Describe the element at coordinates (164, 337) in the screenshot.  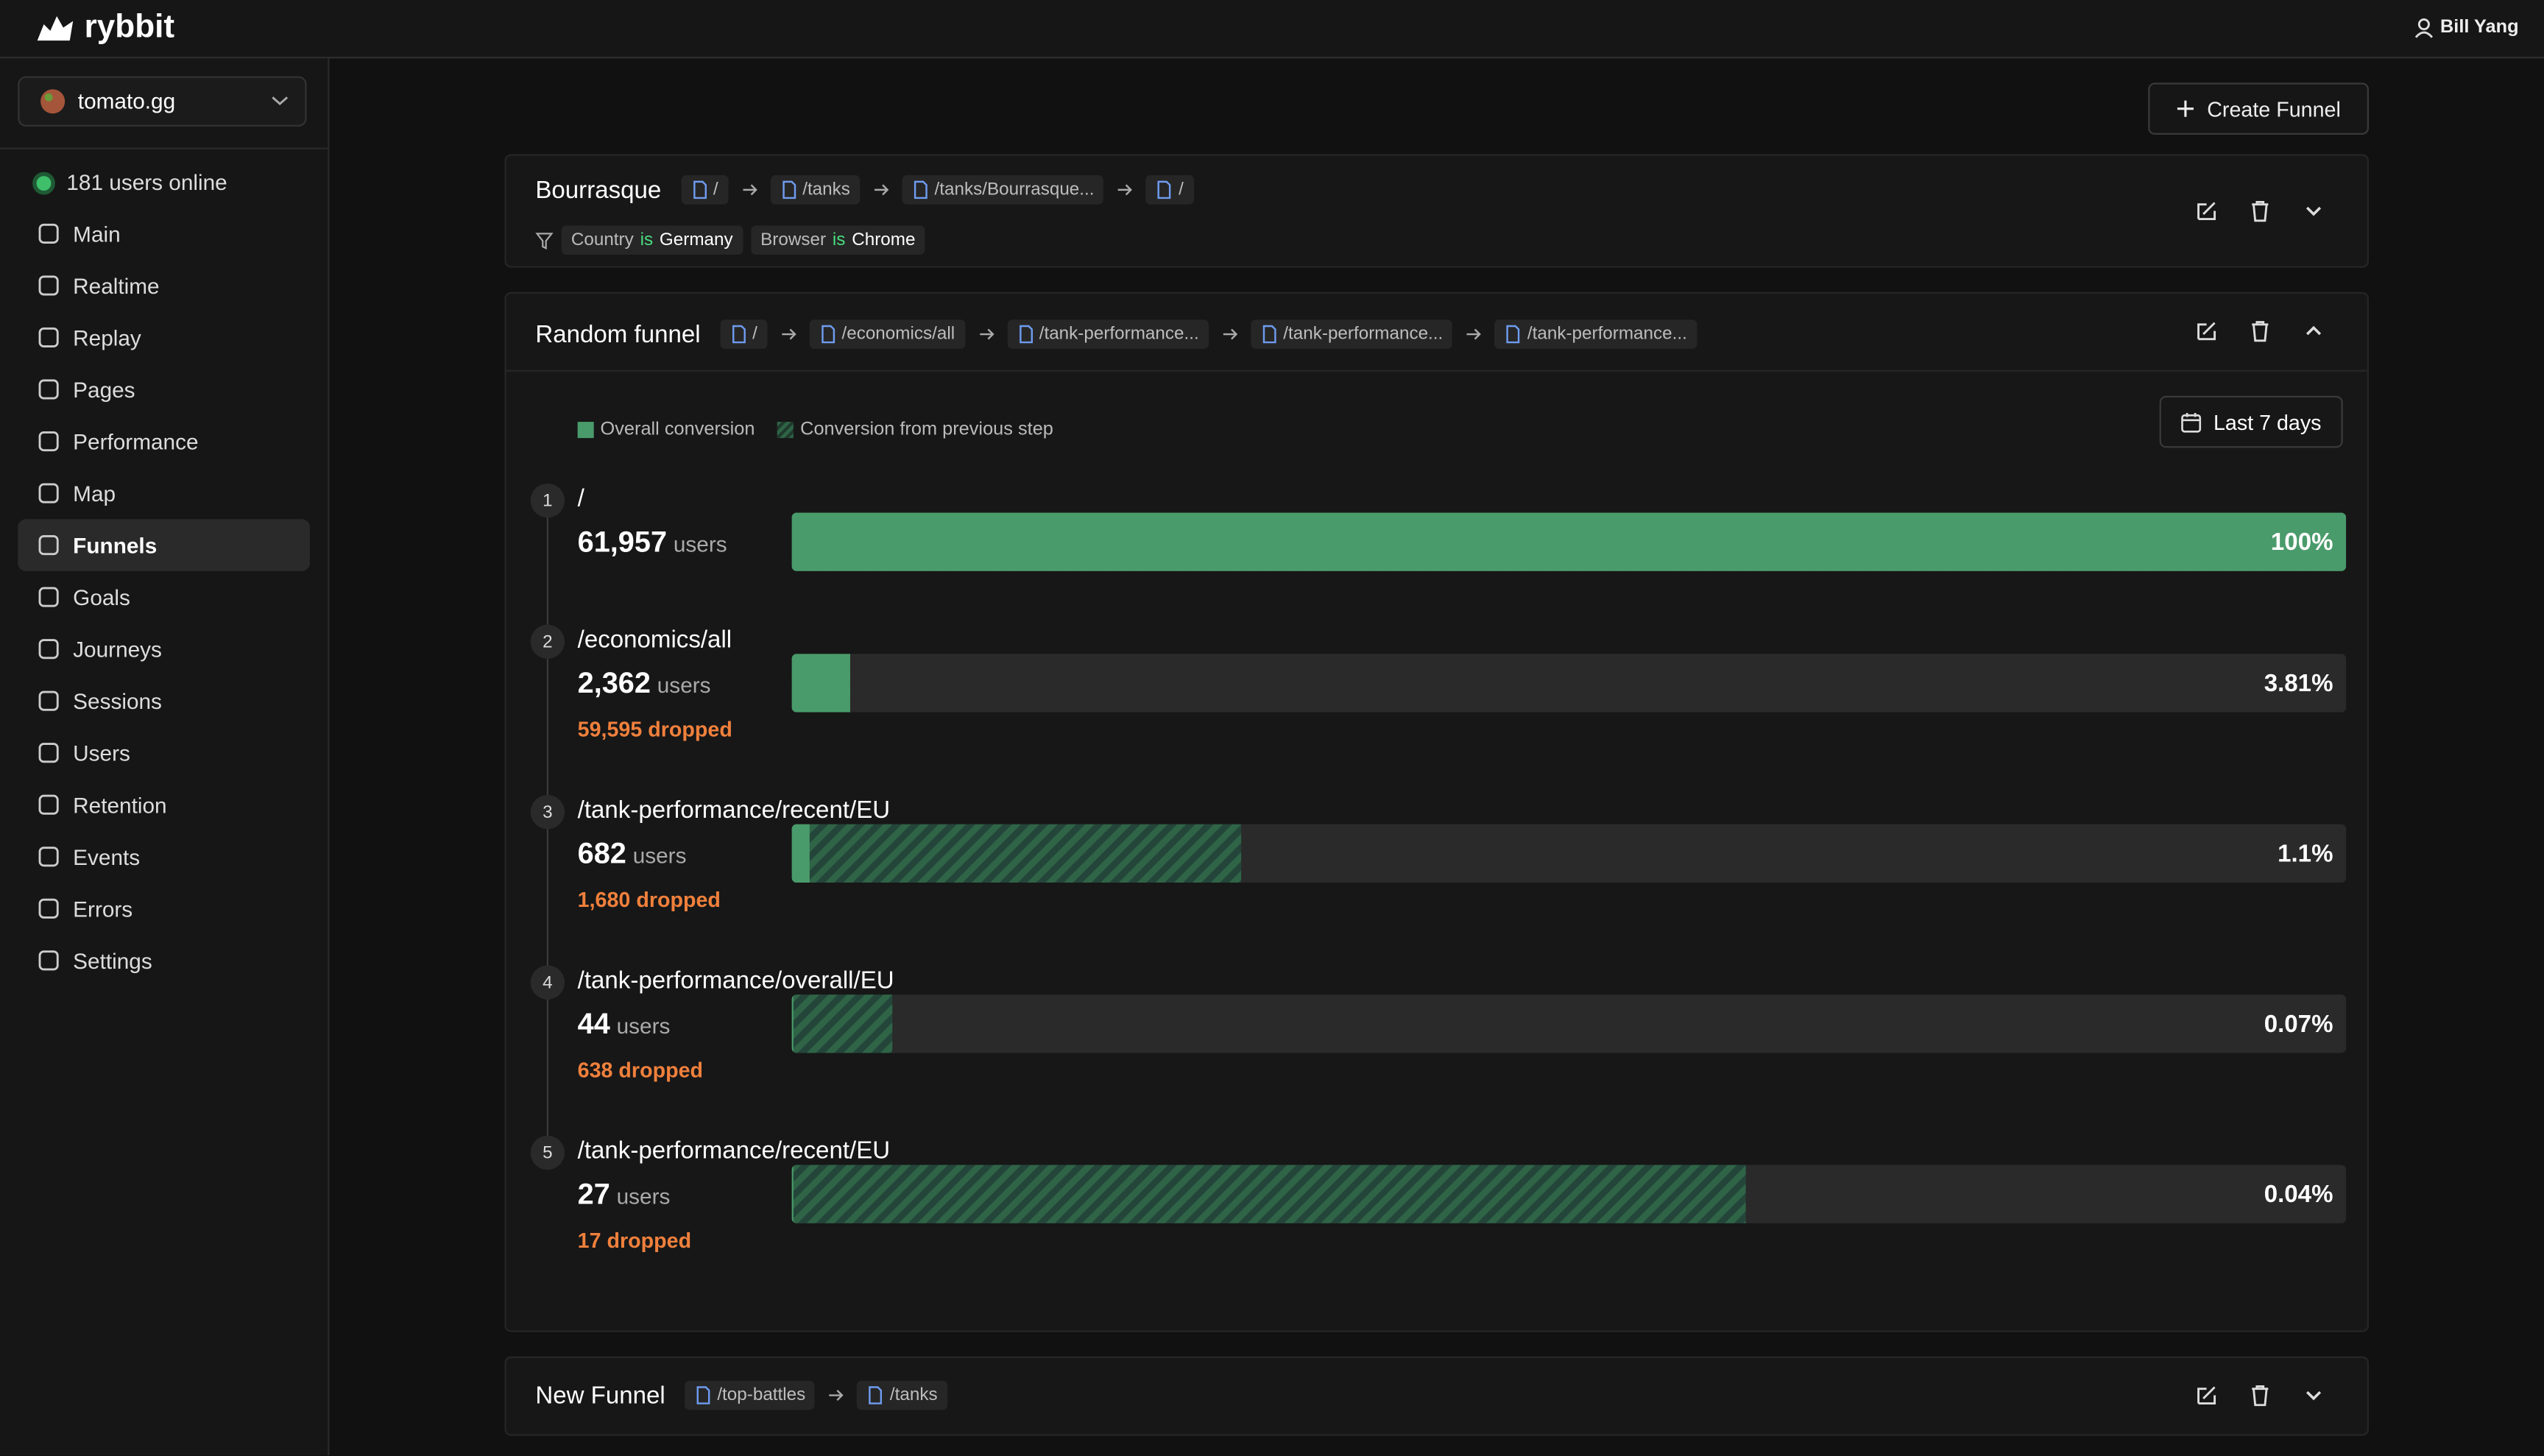
I see `nav-item: Replay` at that location.